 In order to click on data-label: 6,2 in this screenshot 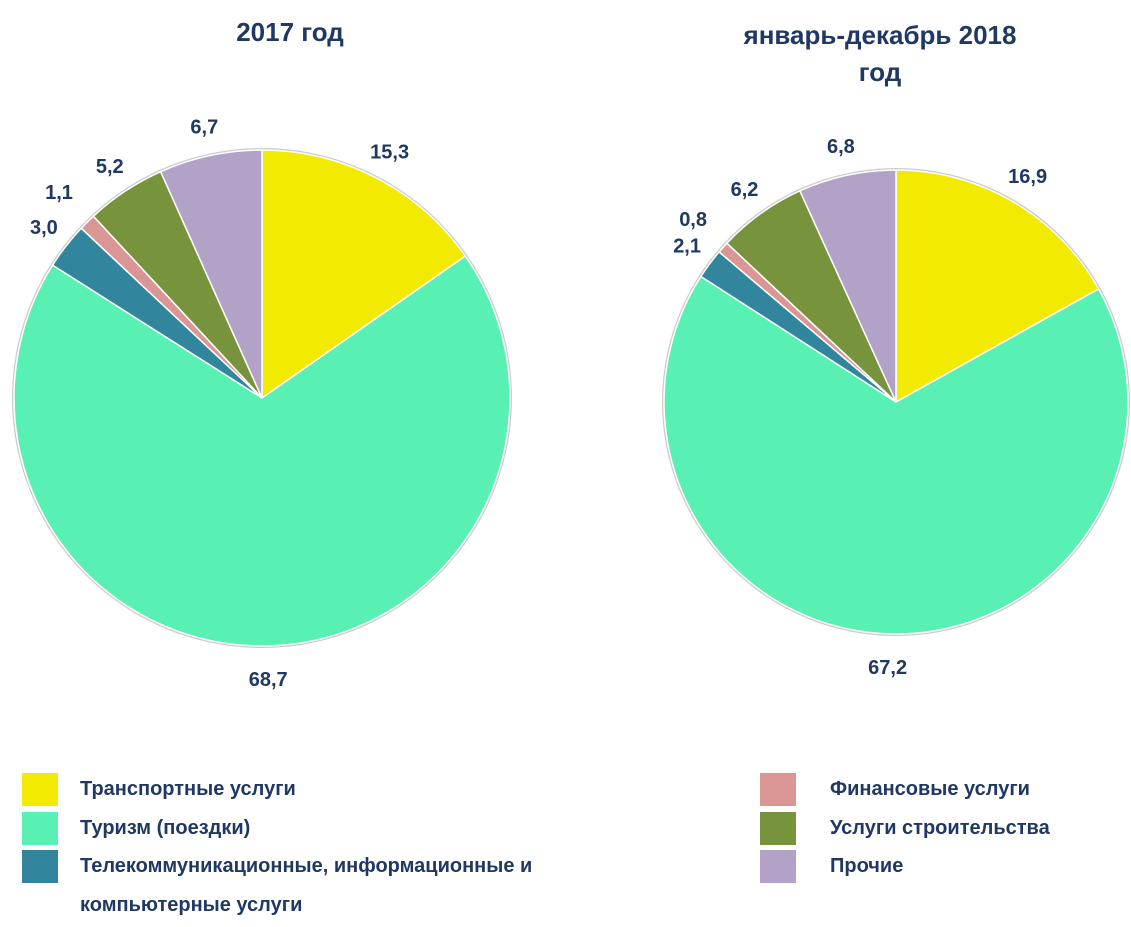, I will do `click(745, 190)`.